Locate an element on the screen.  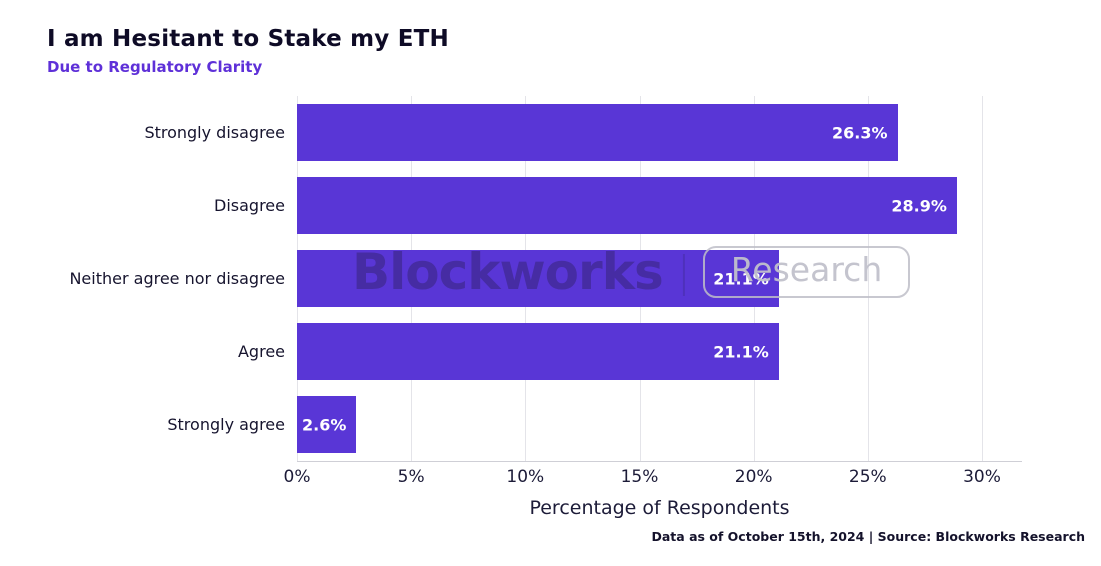
x-tick-label: 0% is located at coordinates (297, 477).